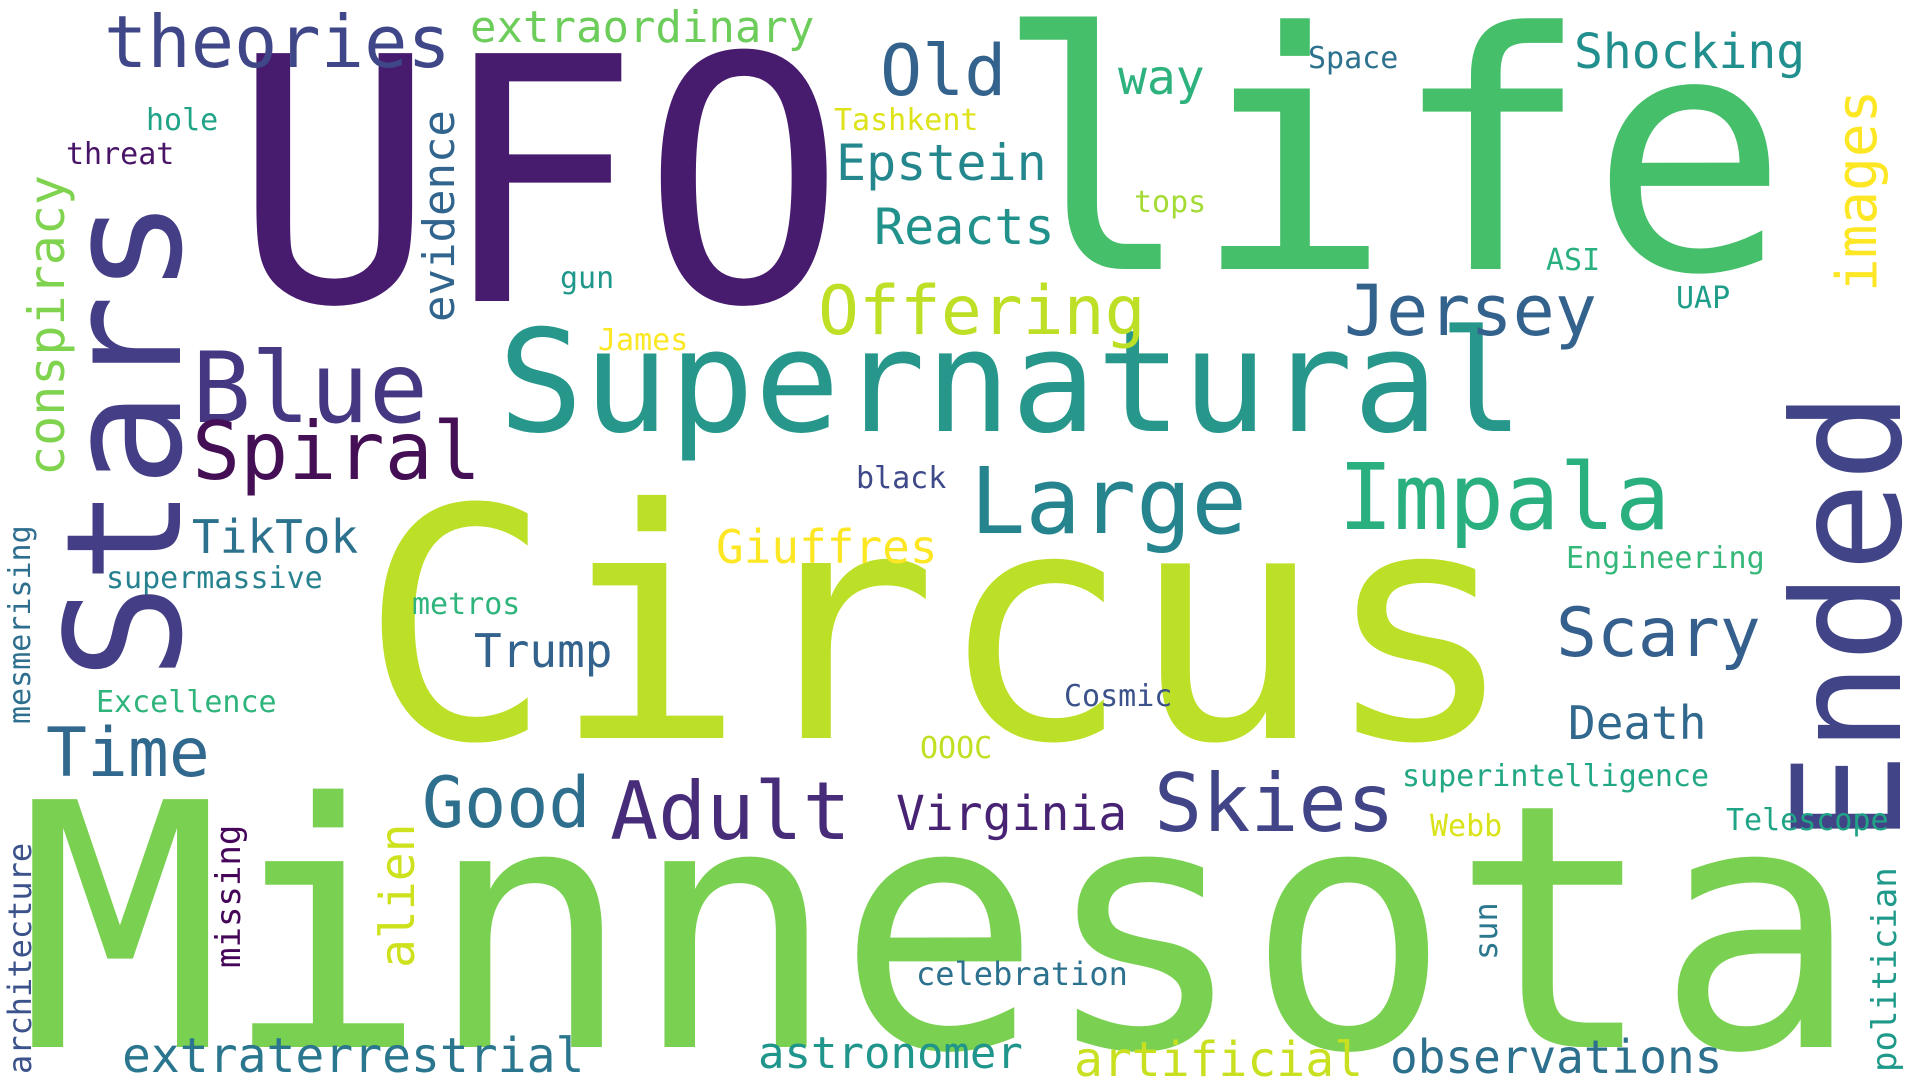 The width and height of the screenshot is (1920, 1080). Describe the element at coordinates (1118, 696) in the screenshot. I see `word-cosmic: Cosmic` at that location.